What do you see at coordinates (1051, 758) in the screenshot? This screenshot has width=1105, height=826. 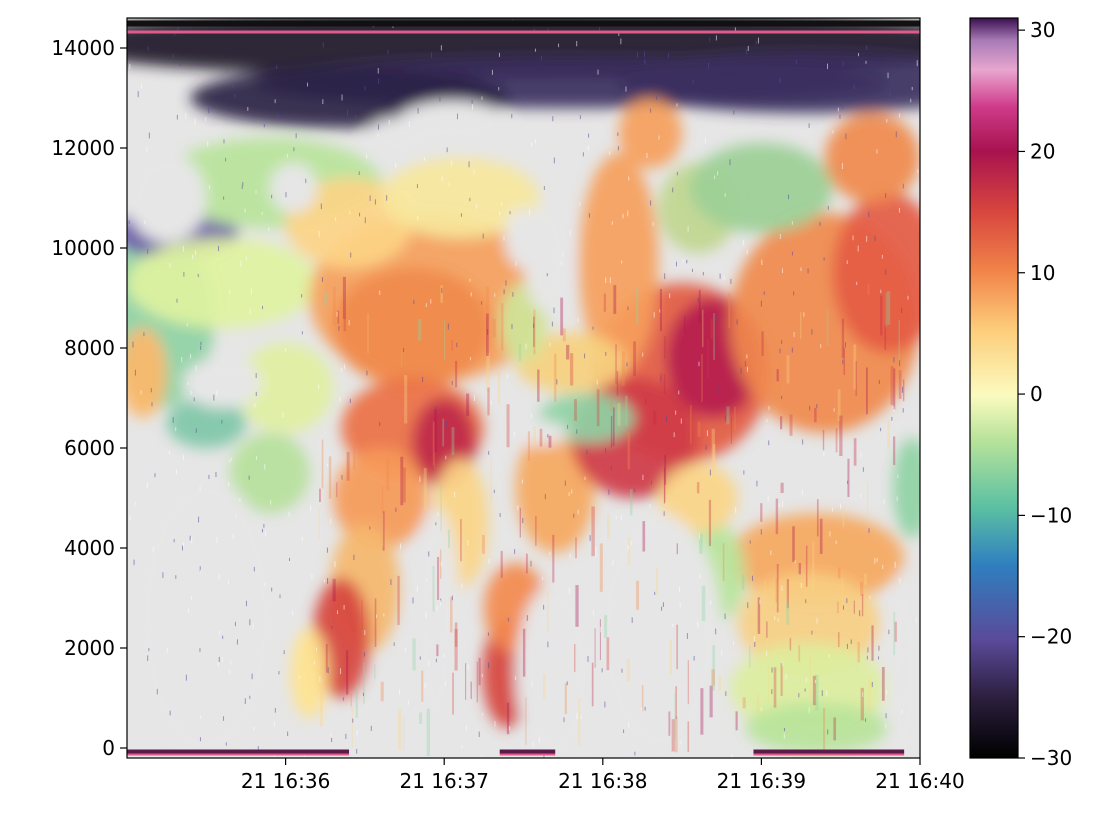 I see `colorbar-tick-label: −30` at bounding box center [1051, 758].